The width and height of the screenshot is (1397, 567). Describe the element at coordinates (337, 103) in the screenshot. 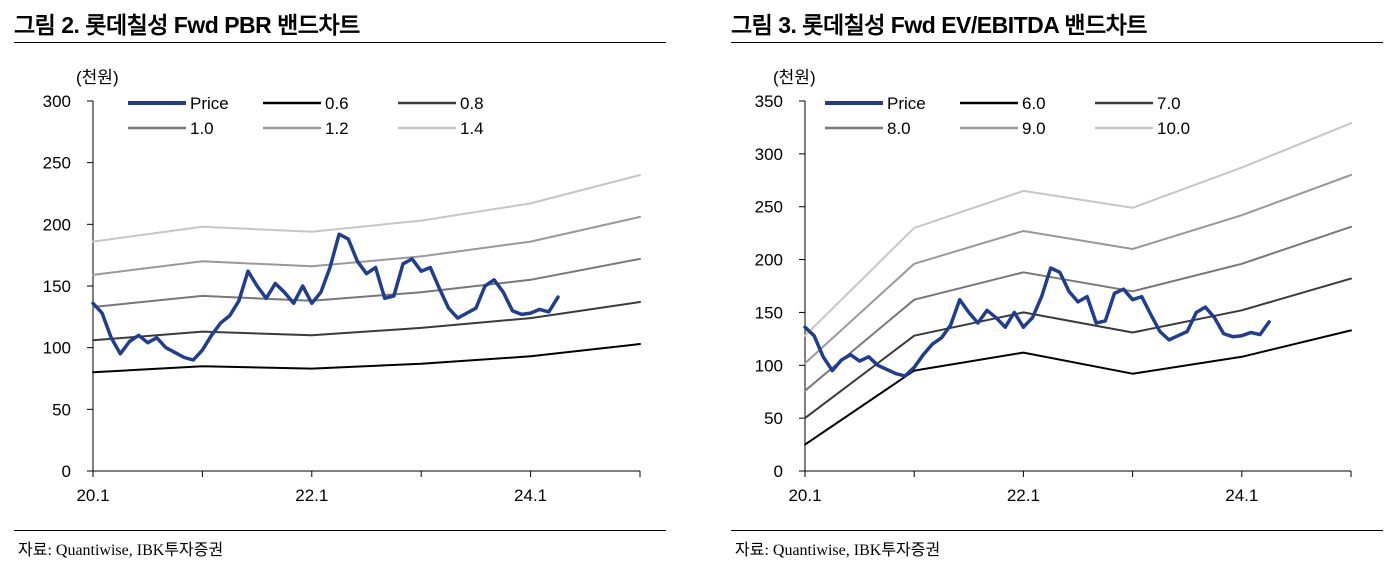

I see `legend-label: 0.6` at that location.